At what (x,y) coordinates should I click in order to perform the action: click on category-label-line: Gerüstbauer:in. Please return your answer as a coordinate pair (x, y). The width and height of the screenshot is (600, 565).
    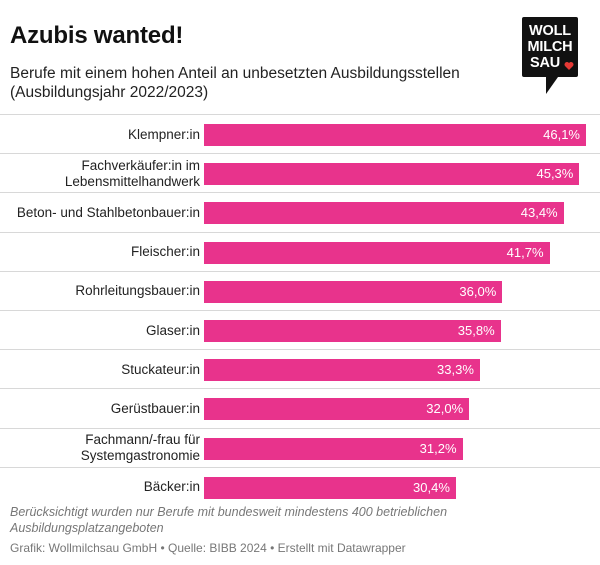
    Looking at the image, I should click on (155, 408).